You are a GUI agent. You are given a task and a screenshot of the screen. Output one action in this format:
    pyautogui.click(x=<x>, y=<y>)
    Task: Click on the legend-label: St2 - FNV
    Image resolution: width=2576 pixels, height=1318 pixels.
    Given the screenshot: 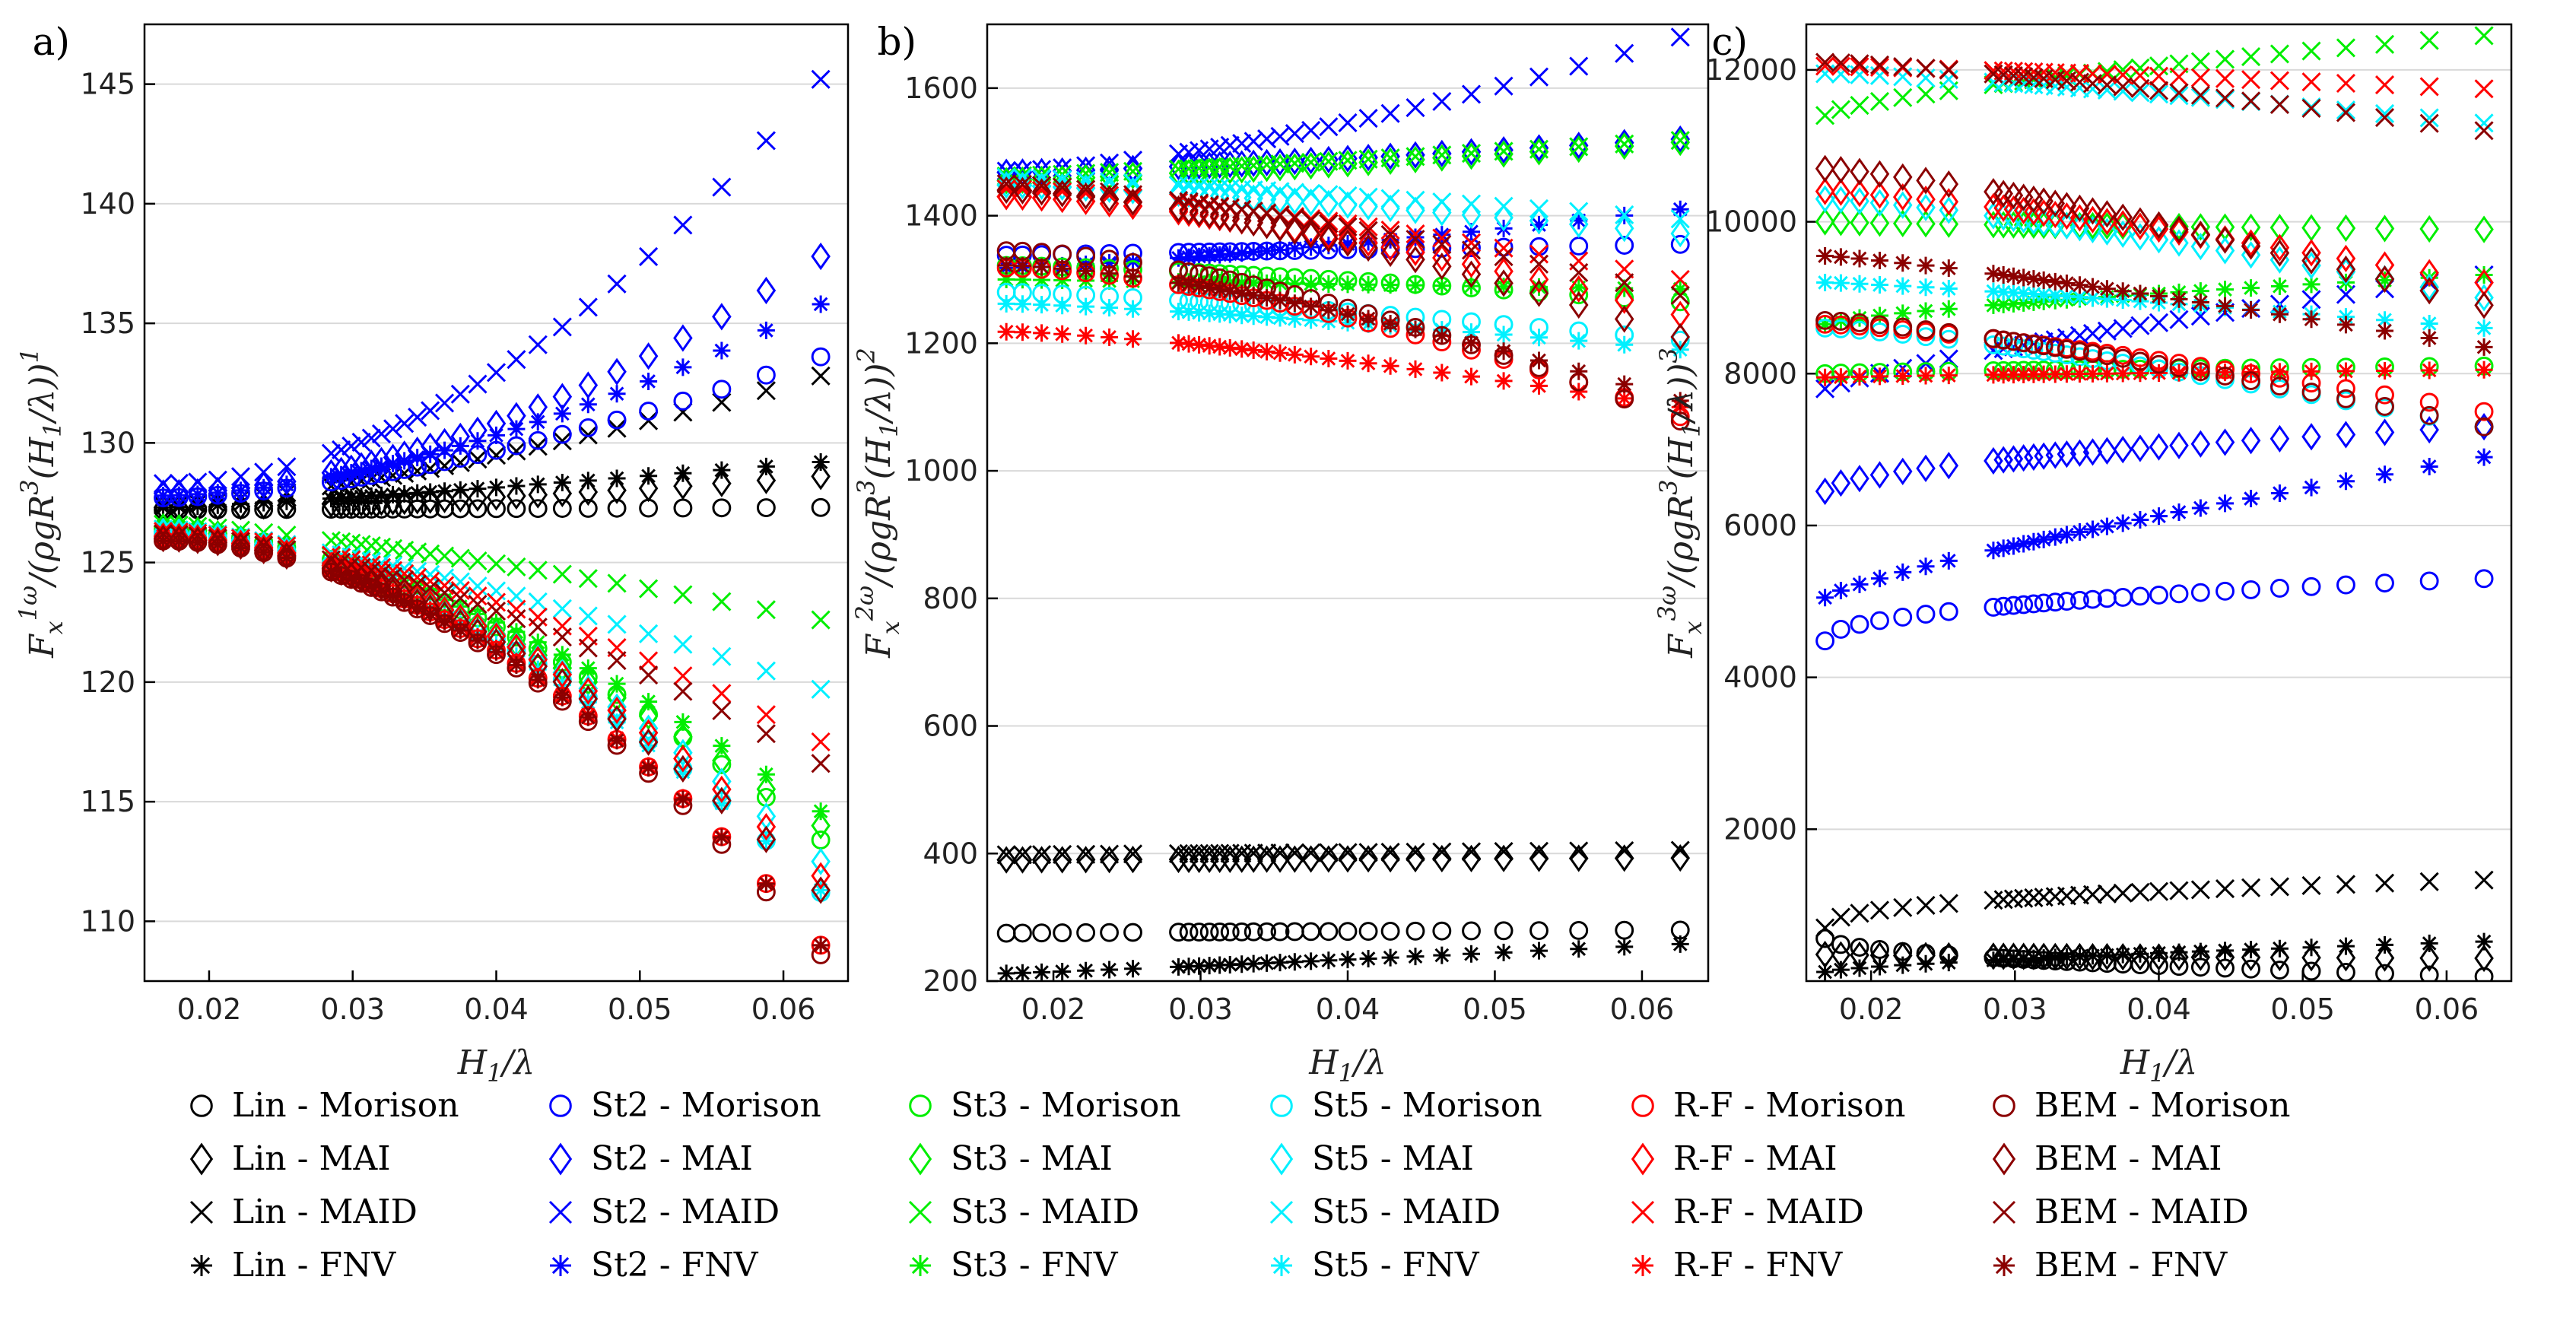 What is the action you would take?
    pyautogui.click(x=675, y=1265)
    